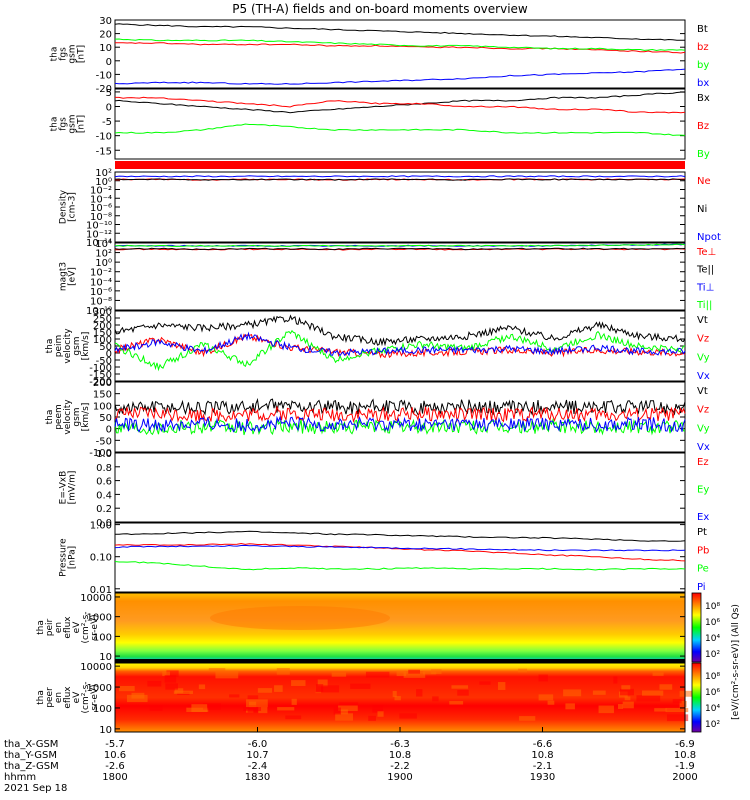  What do you see at coordinates (82, 54) in the screenshot?
I see `y-axis-label: [nT]` at bounding box center [82, 54].